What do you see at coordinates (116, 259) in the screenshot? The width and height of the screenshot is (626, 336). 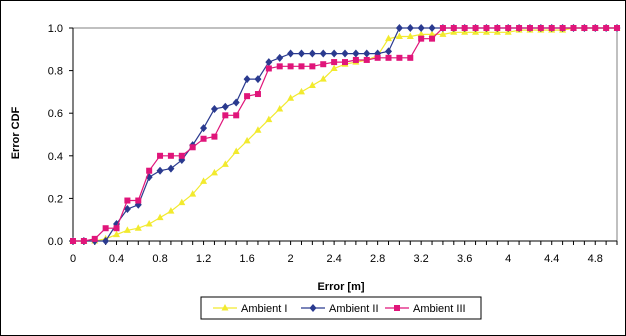 I see `x-tick-label: 0.4` at bounding box center [116, 259].